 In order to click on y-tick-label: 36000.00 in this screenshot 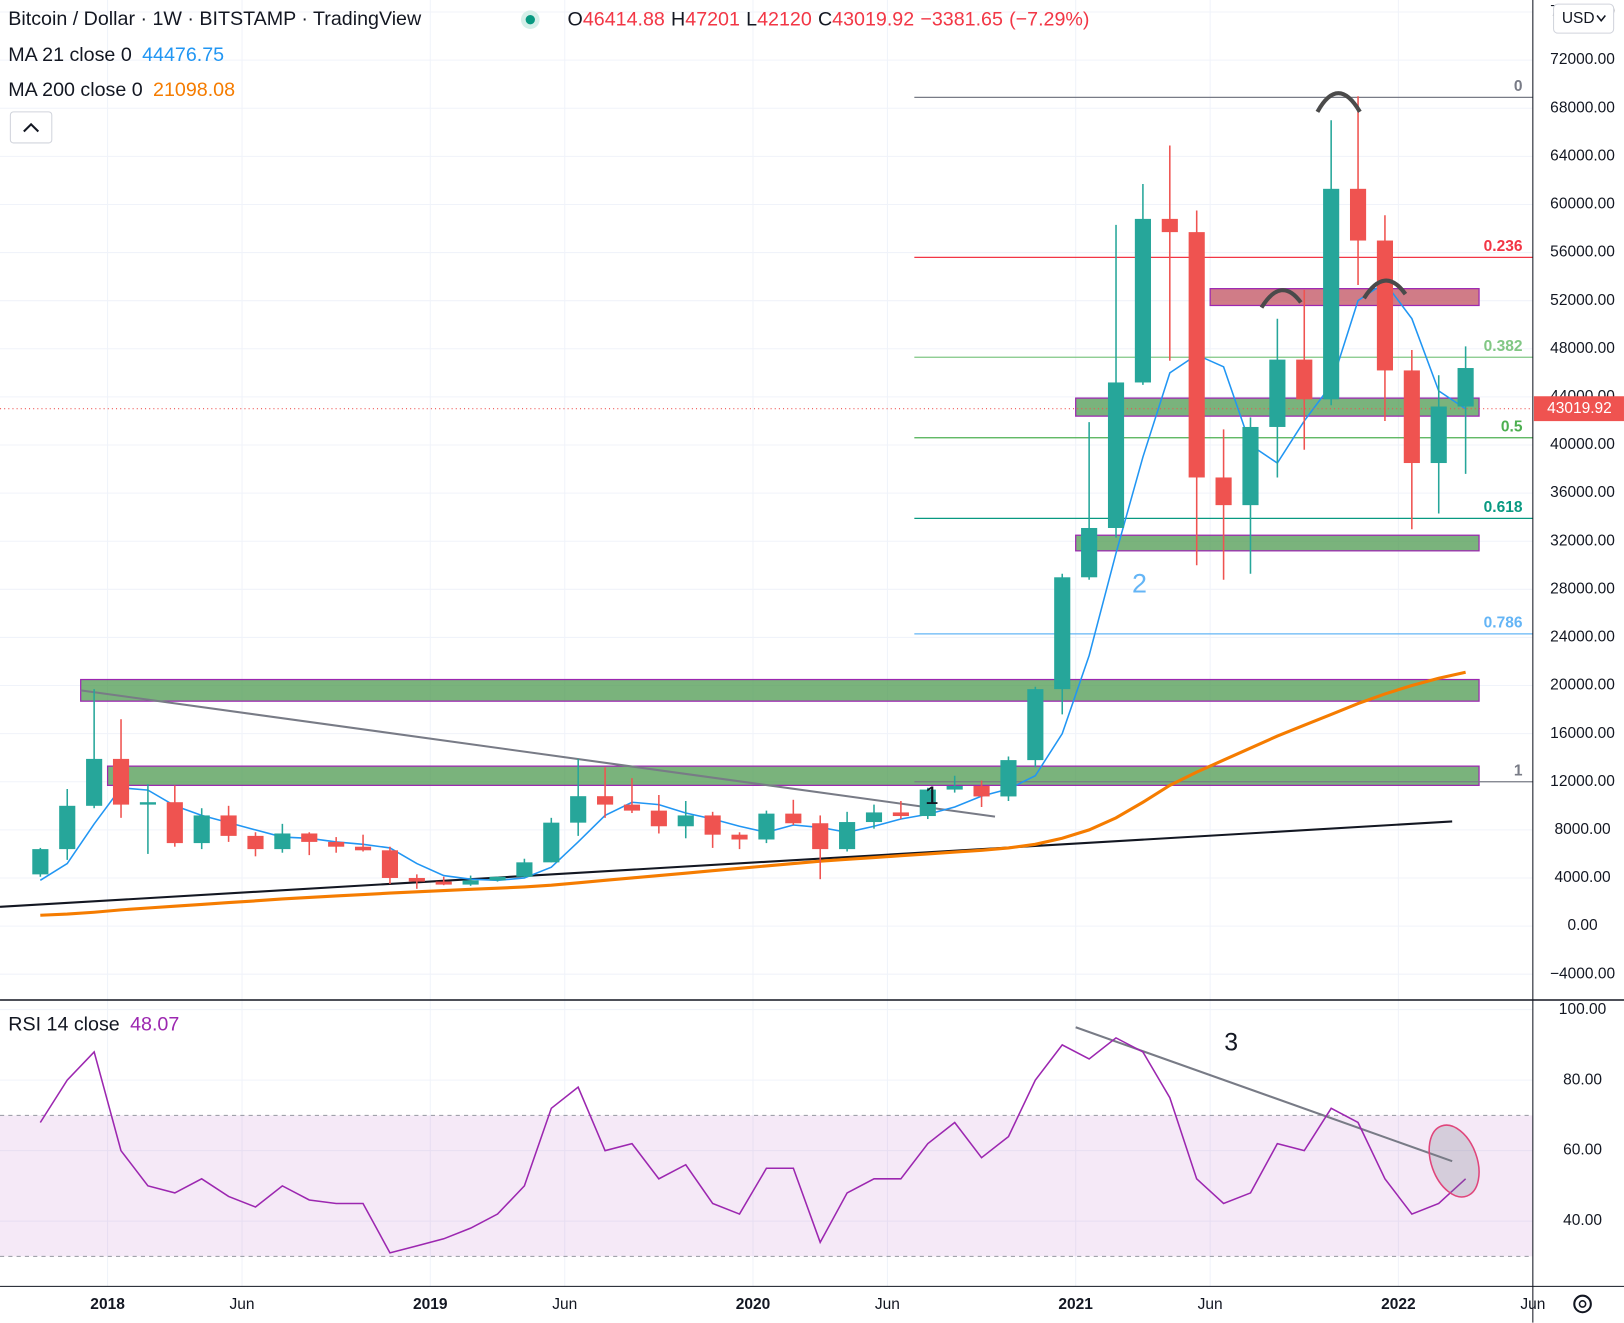, I will do `click(1582, 492)`.